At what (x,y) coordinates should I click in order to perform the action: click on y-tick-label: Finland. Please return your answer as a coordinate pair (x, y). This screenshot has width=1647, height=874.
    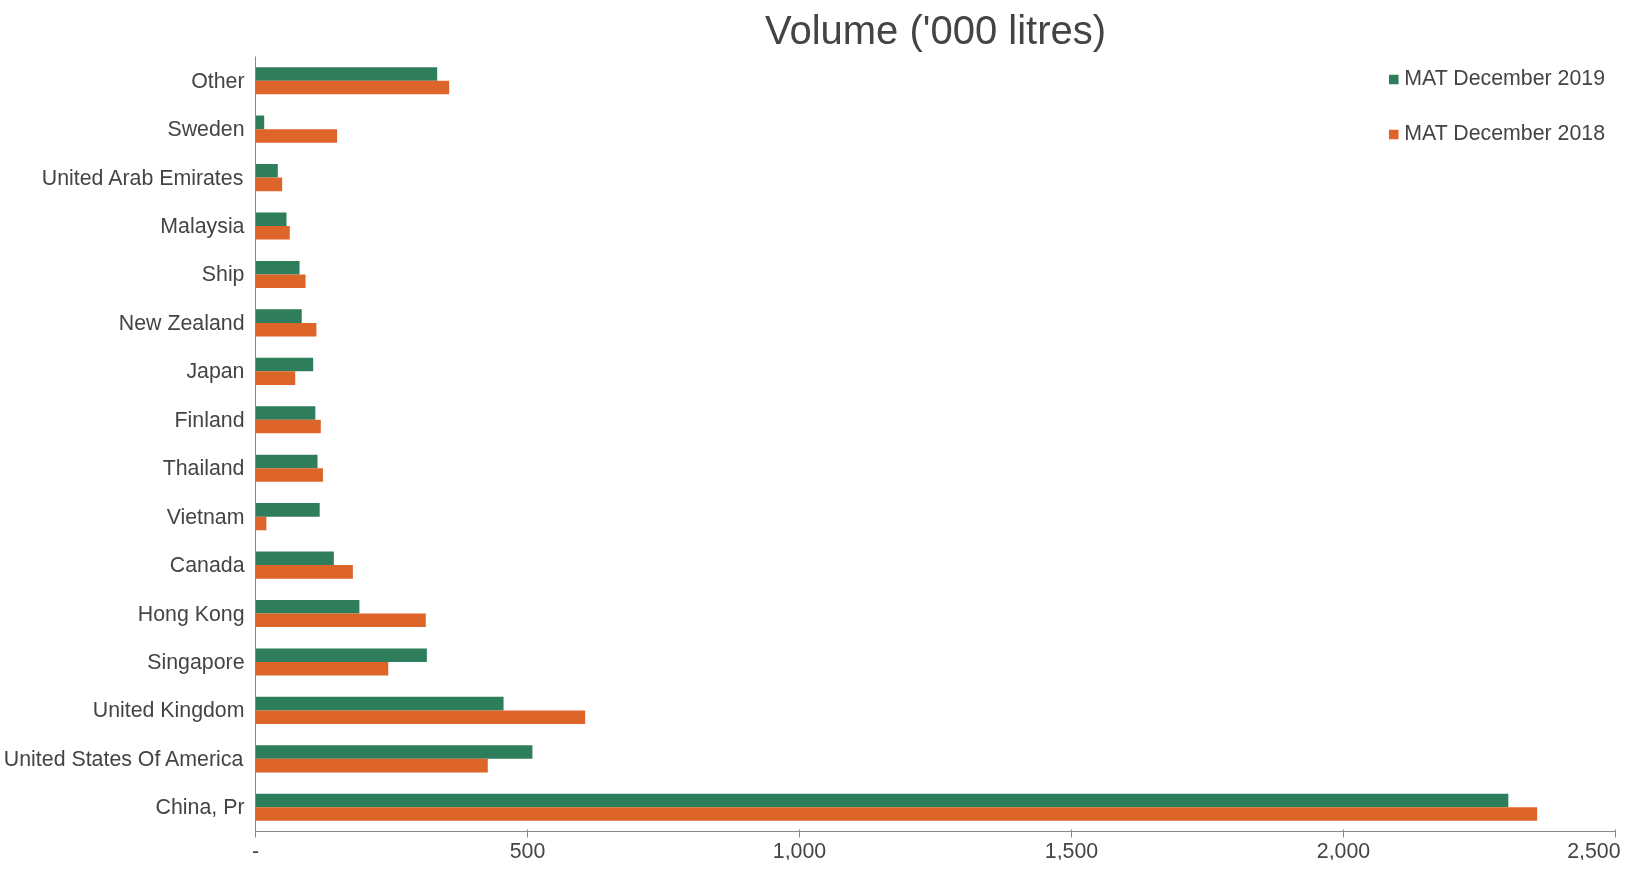
    Looking at the image, I should click on (209, 419).